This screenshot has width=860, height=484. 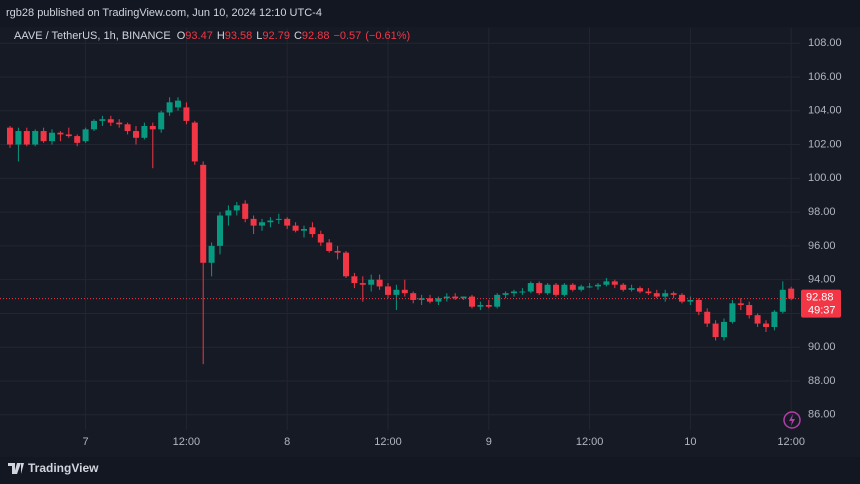 What do you see at coordinates (181, 36) in the screenshot?
I see `ohlc-key: O` at bounding box center [181, 36].